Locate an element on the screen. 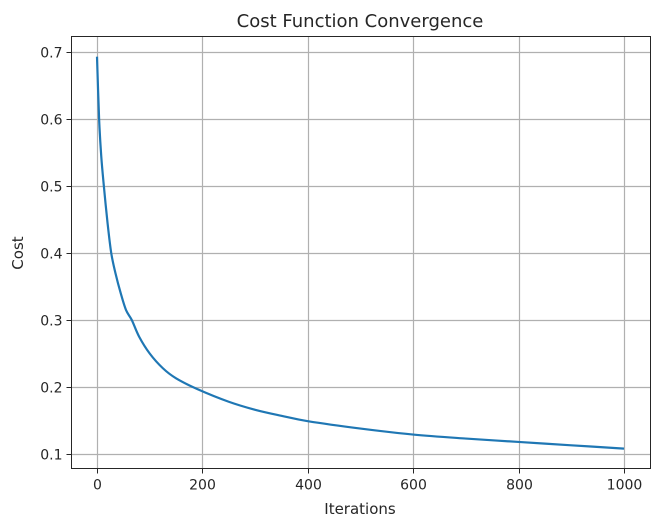  y-axis-ticks: 0.1 0.2 0.3 0.4 0.5 0.6 0.7 is located at coordinates (56, 255).